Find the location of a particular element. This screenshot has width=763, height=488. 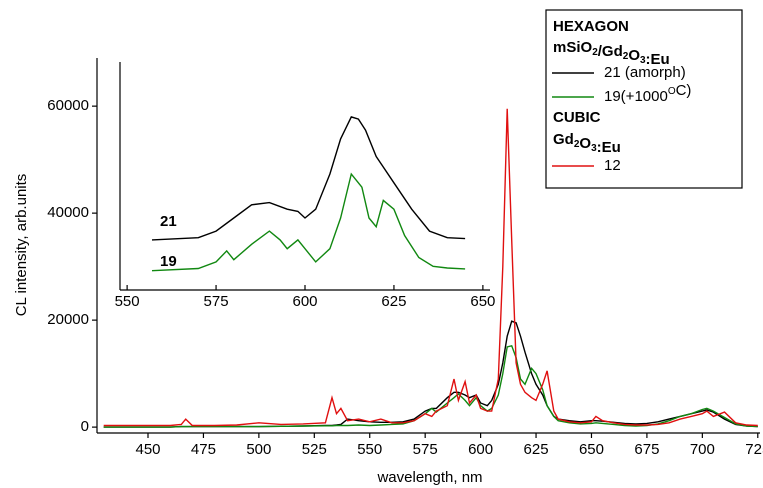

x-tick-label: 700 is located at coordinates (702, 449).